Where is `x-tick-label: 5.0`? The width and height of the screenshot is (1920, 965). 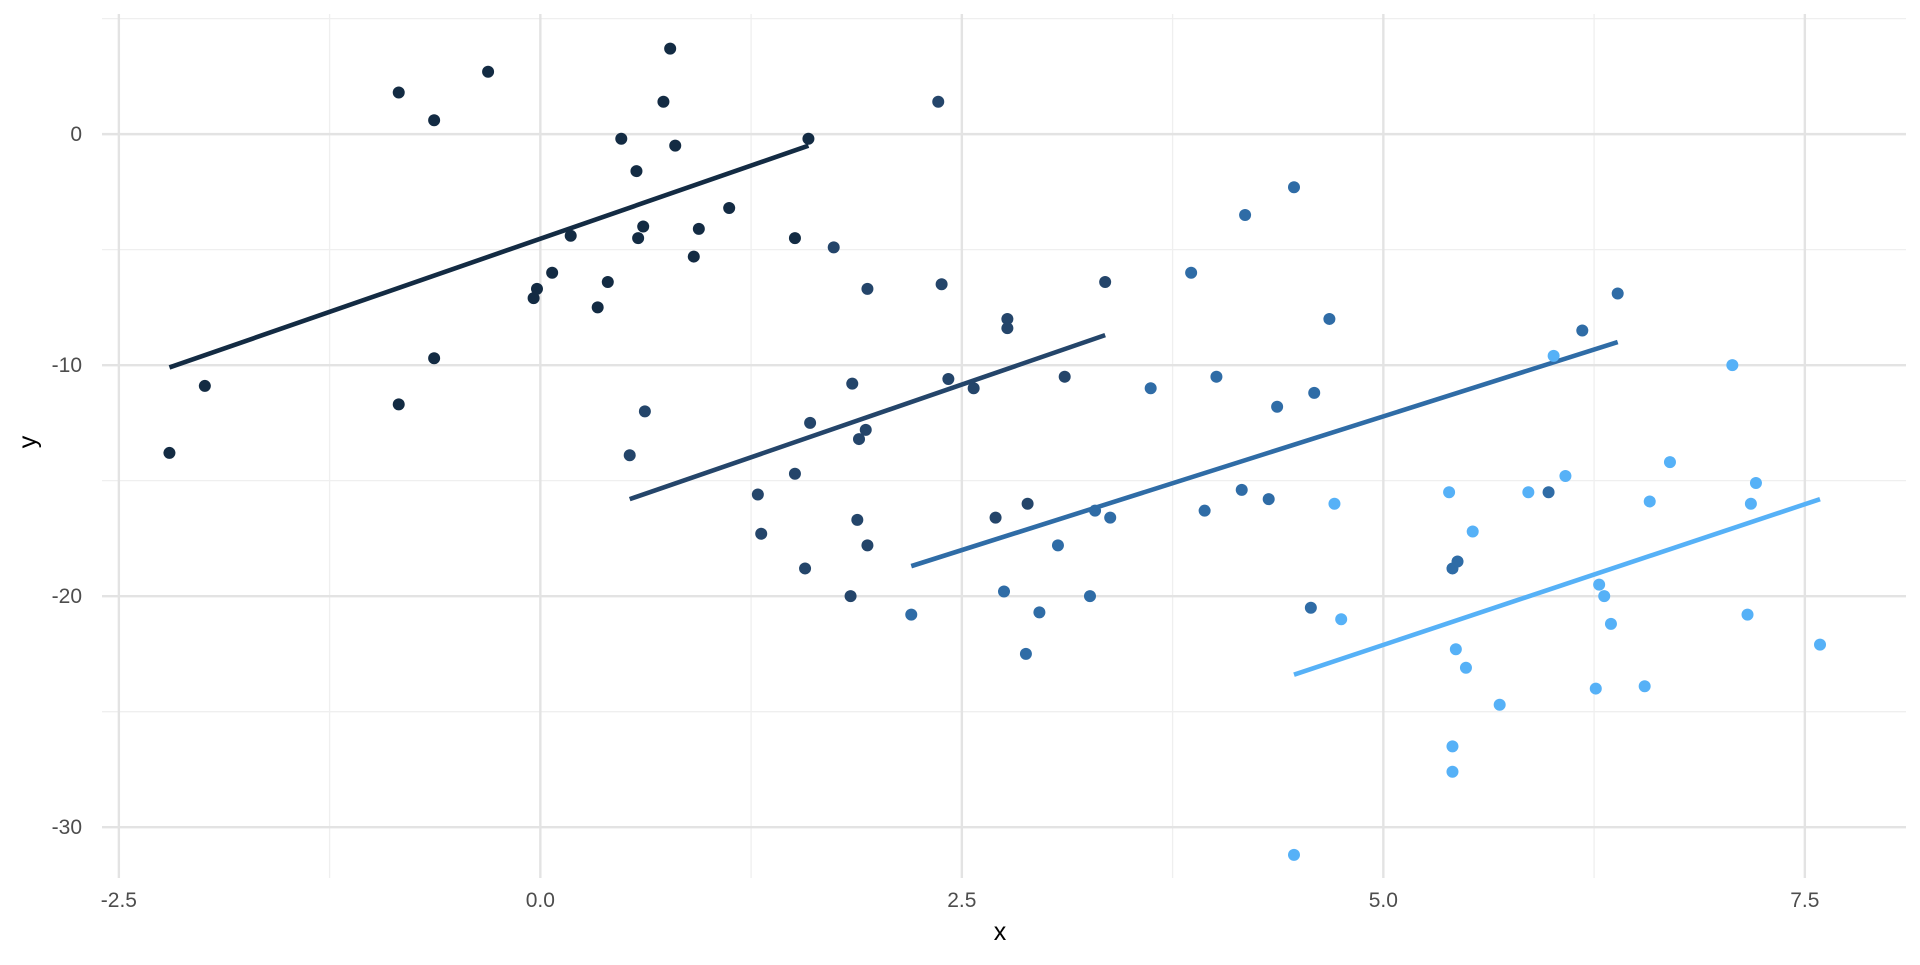 x-tick-label: 5.0 is located at coordinates (1383, 900).